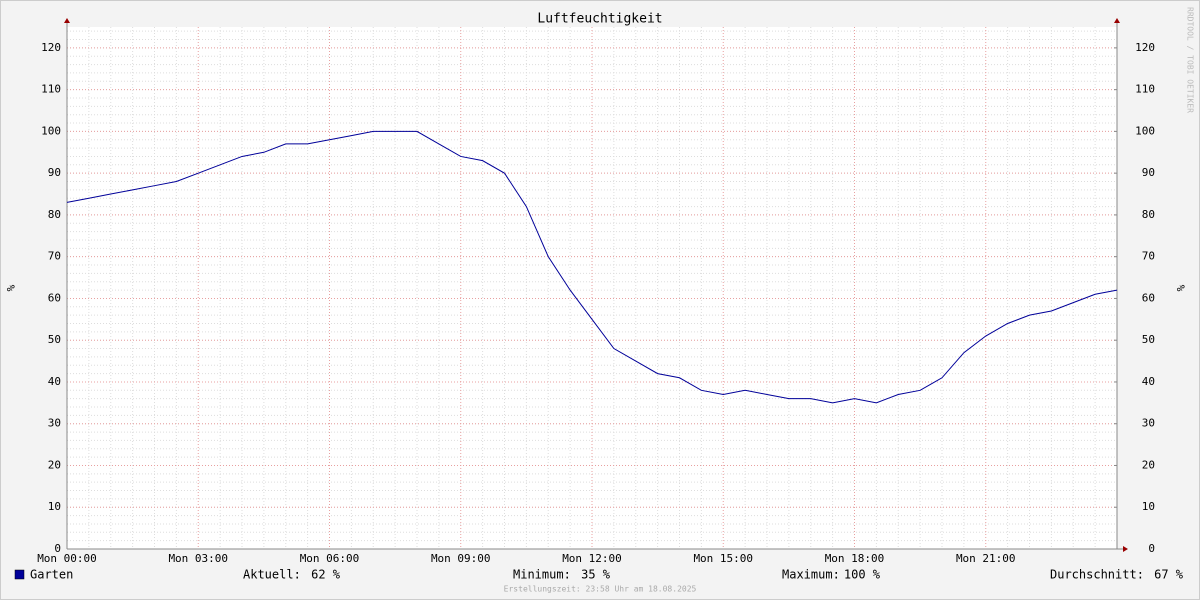 This screenshot has height=600, width=1200. I want to click on x-tick-label: Mon 18:00, so click(855, 558).